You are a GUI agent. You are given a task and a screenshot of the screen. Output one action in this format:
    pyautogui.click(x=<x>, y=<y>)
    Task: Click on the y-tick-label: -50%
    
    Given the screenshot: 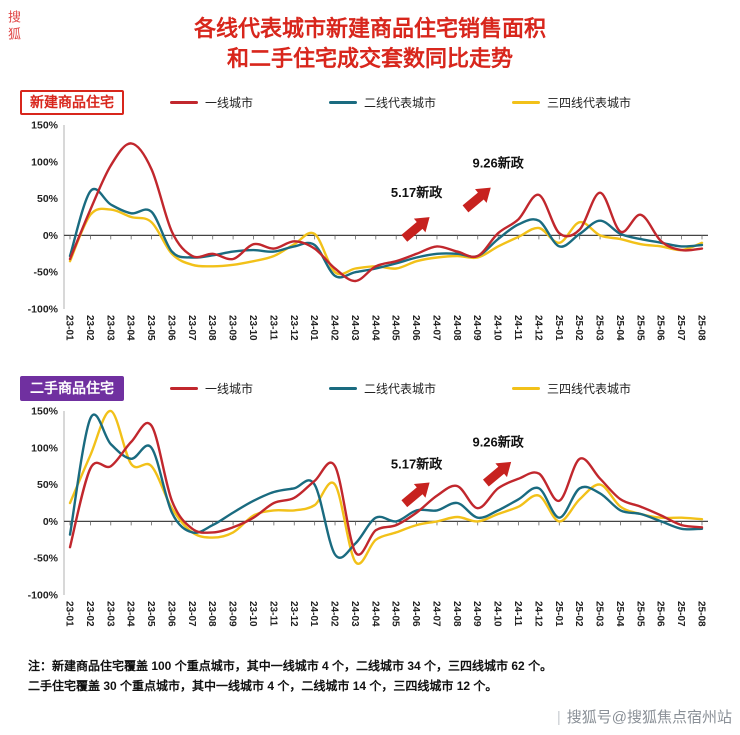 What is the action you would take?
    pyautogui.click(x=45, y=559)
    